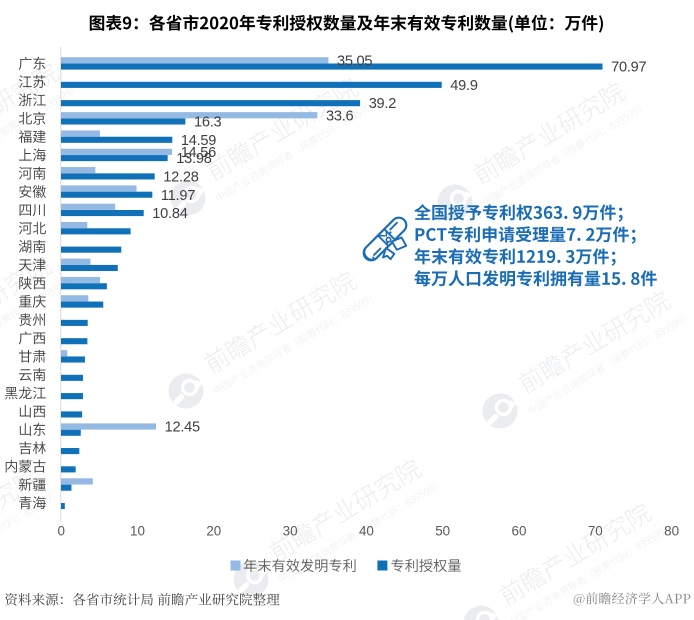  I want to click on svg-text: 60, so click(519, 531).